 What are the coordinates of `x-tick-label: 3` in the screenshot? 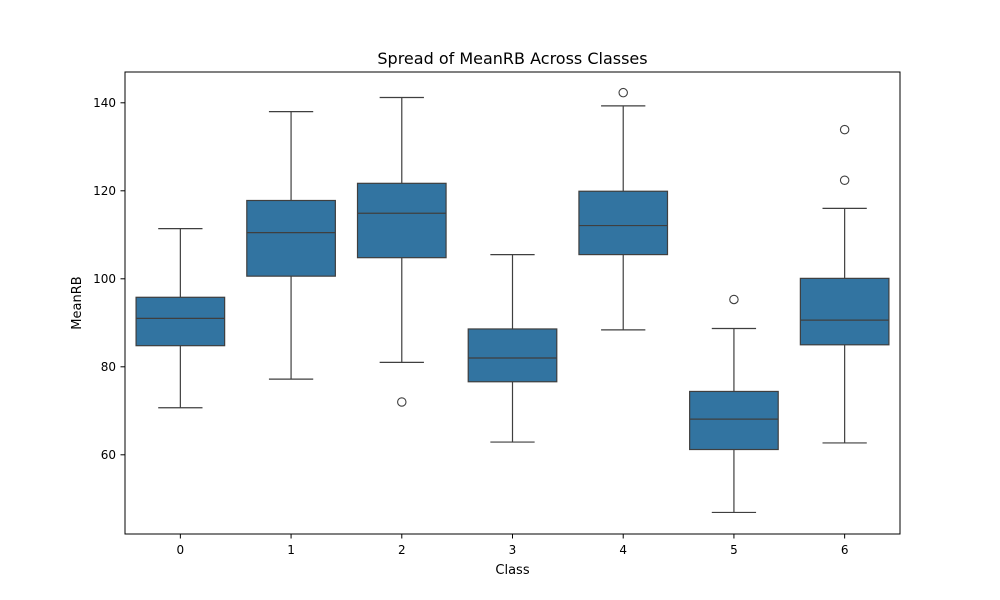 It's located at (513, 550).